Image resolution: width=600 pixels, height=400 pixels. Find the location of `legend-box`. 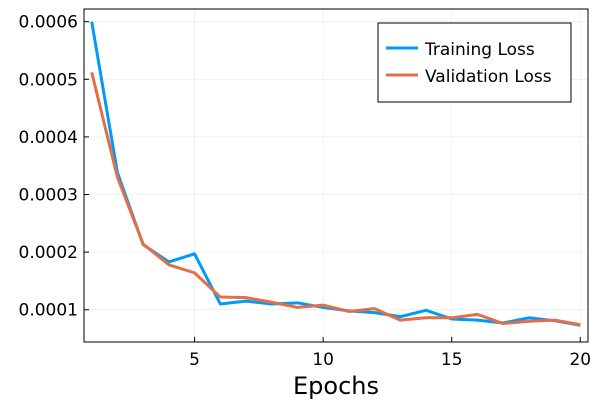

legend-box is located at coordinates (474, 62).